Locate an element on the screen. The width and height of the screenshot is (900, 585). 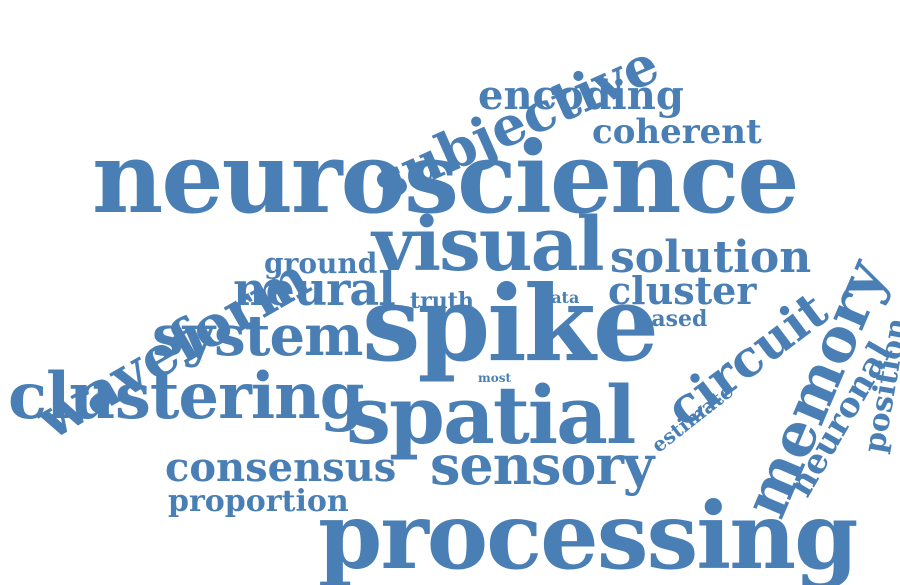
word-solution: solution is located at coordinates (711, 257).